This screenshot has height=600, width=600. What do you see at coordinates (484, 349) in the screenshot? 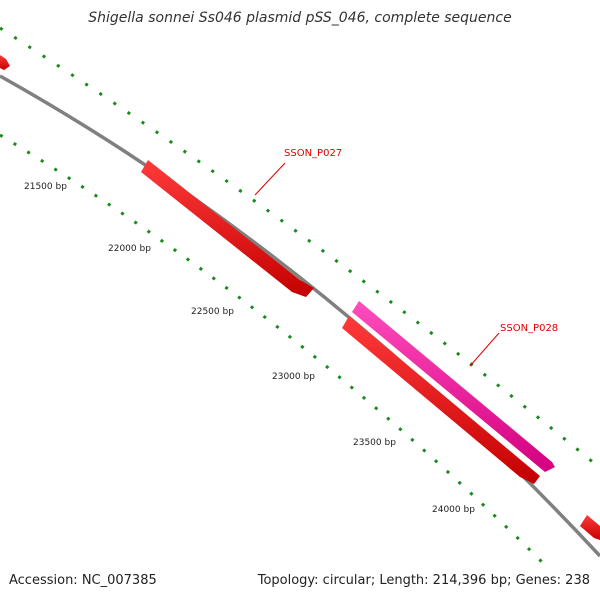
I see `leader-line-sson-p028` at bounding box center [484, 349].